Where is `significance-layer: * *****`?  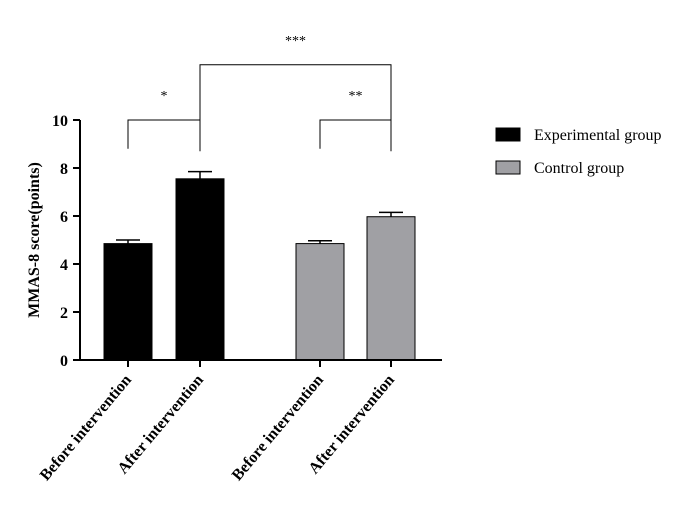 significance-layer: * ***** is located at coordinates (259, 93).